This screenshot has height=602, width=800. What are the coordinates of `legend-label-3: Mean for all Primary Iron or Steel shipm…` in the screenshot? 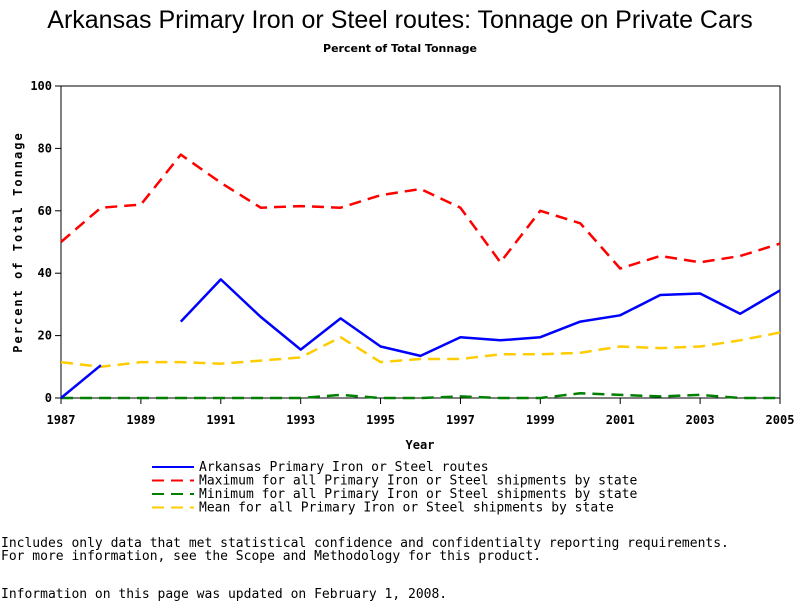 It's located at (406, 508).